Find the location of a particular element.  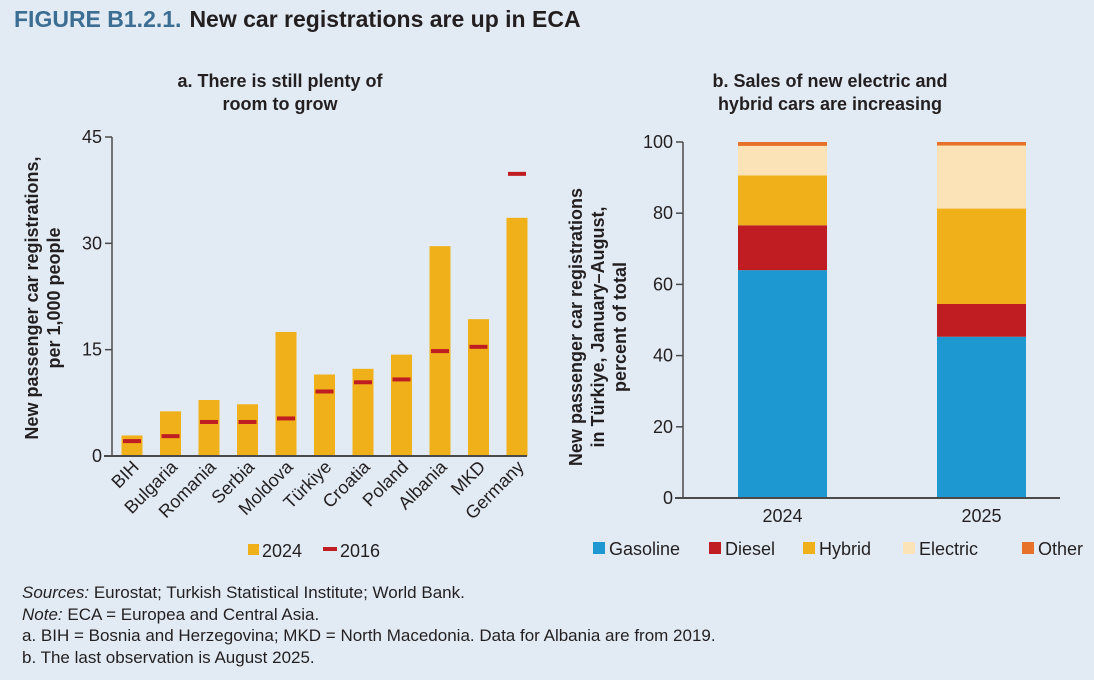

panel-b-y-tick-label: 100 is located at coordinates (658, 142).